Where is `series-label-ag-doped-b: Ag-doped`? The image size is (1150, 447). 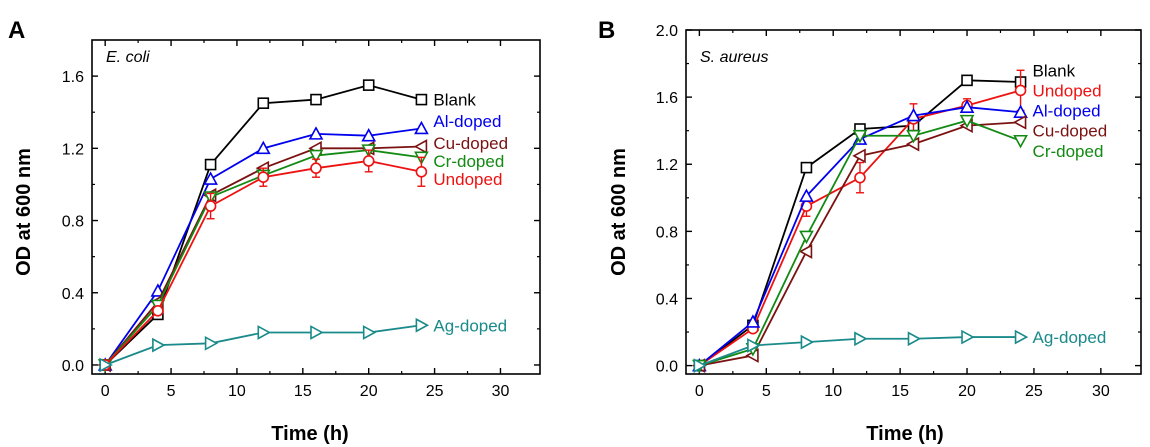
series-label-ag-doped-b: Ag-doped is located at coordinates (1070, 337).